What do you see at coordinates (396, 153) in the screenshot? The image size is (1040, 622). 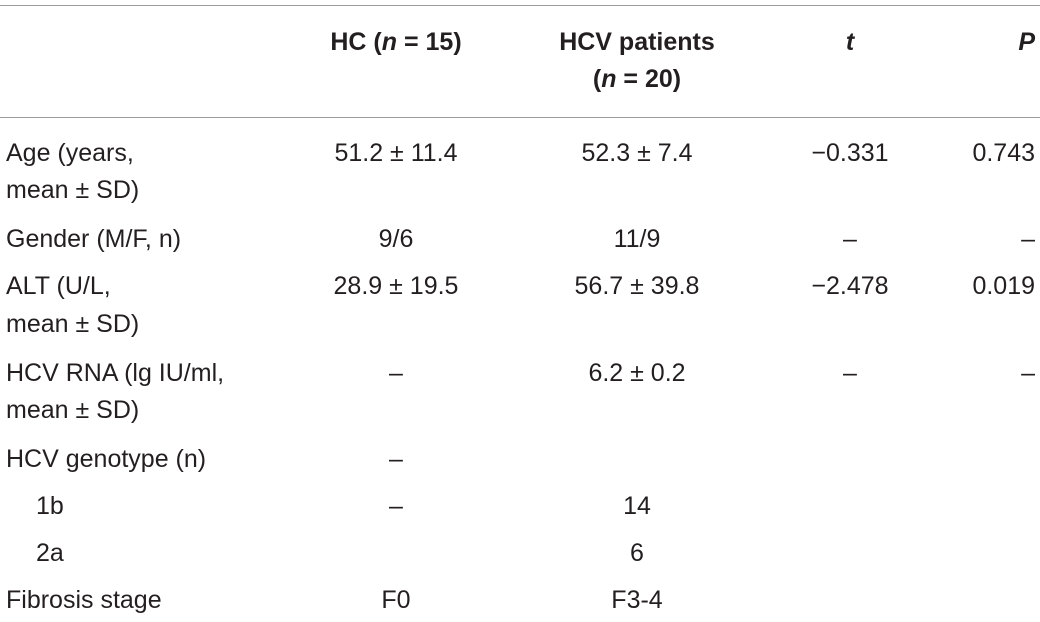 I see `cell-hc: 51.2 ± 11.4` at bounding box center [396, 153].